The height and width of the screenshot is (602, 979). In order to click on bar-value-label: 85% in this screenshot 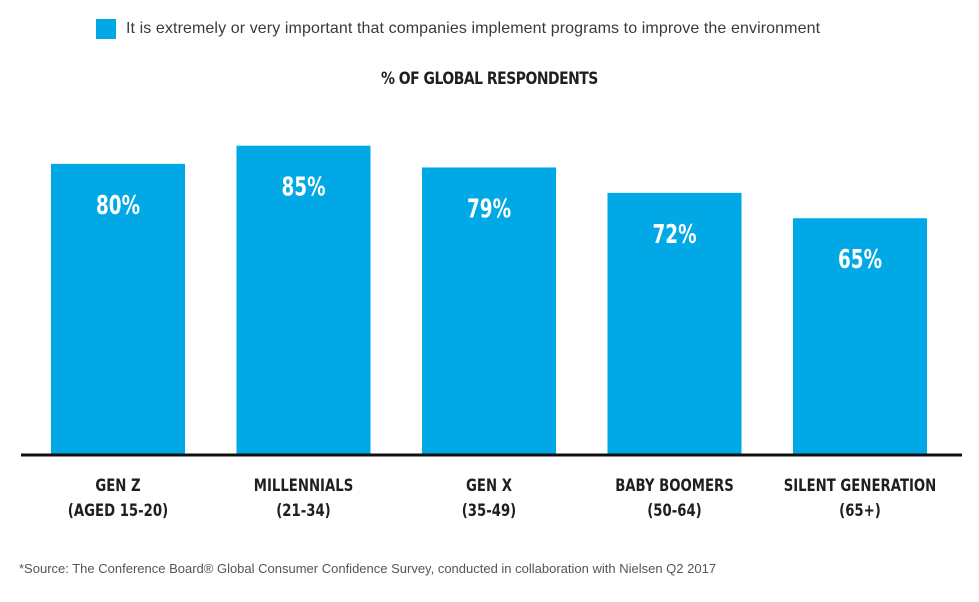, I will do `click(304, 188)`.